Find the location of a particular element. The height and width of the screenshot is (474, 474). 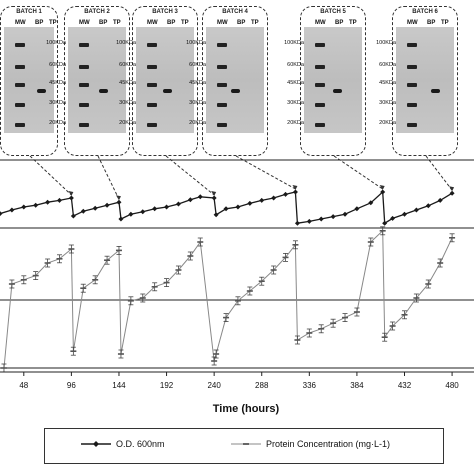

arrow-head-icon is located at coordinates (295, 187).